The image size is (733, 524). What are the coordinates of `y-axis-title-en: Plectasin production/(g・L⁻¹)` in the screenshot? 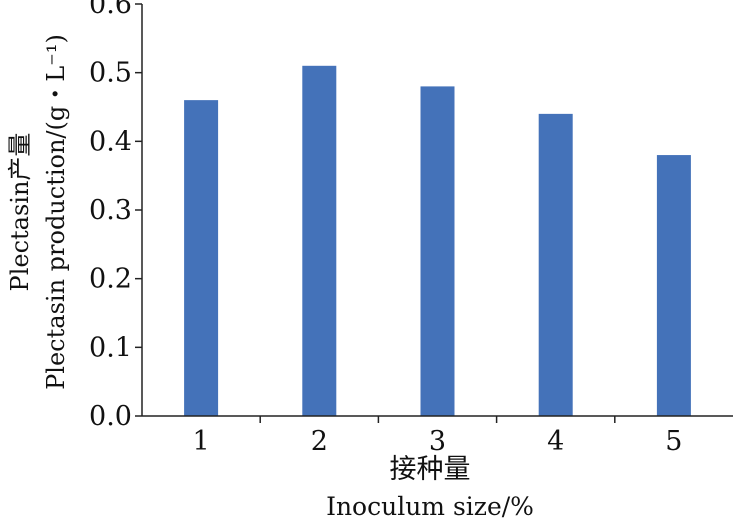 It's located at (56, 212).